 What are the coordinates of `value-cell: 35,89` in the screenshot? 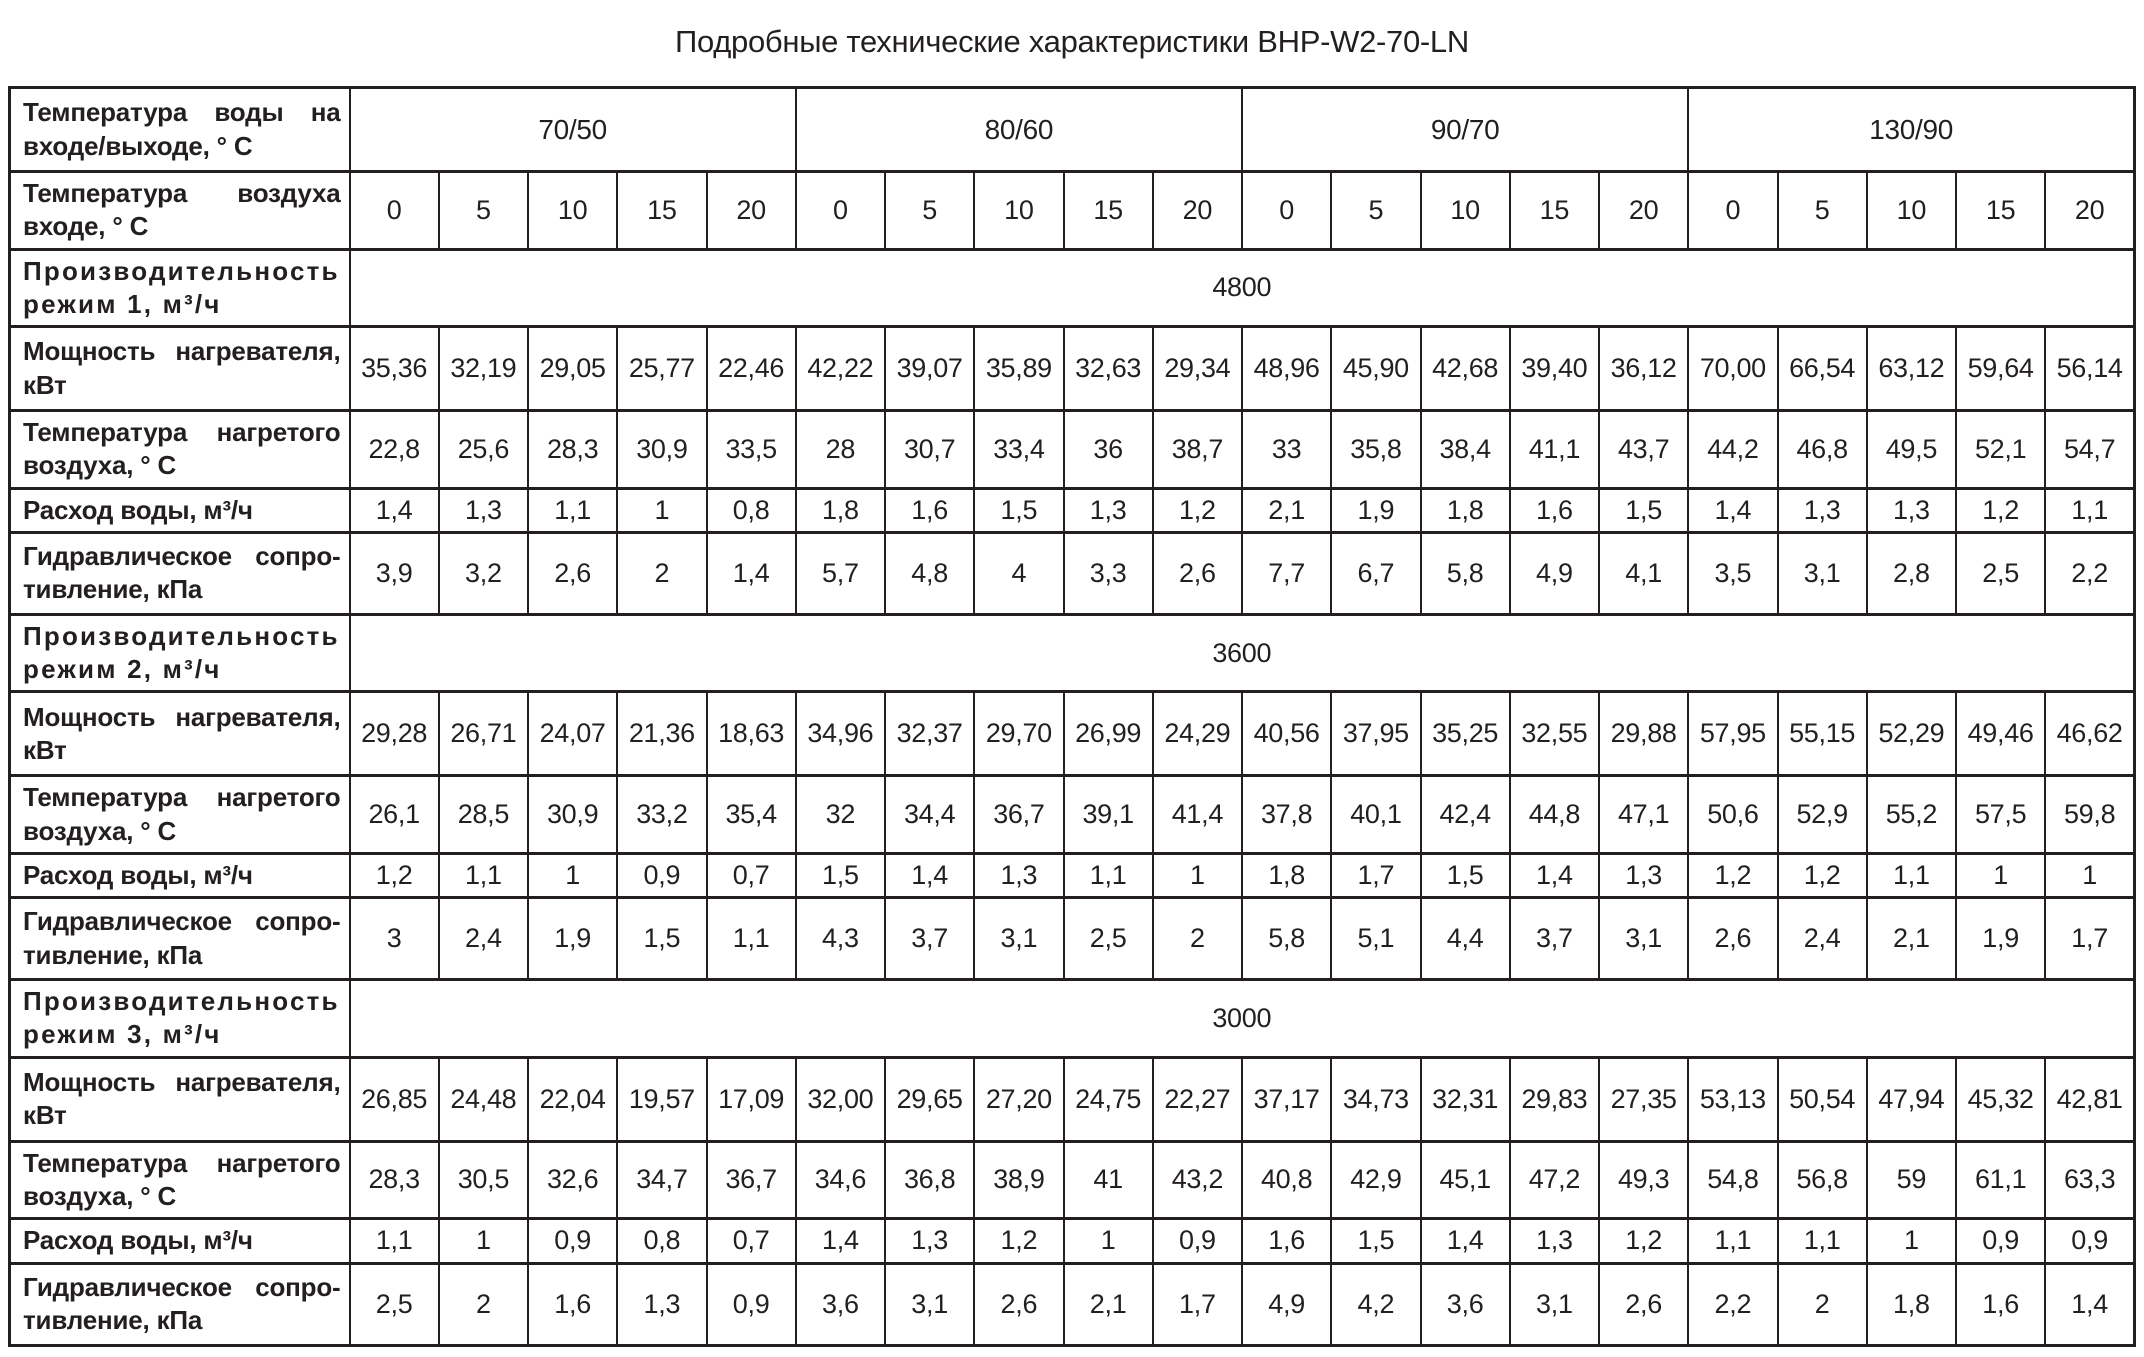 It's located at (1019, 369).